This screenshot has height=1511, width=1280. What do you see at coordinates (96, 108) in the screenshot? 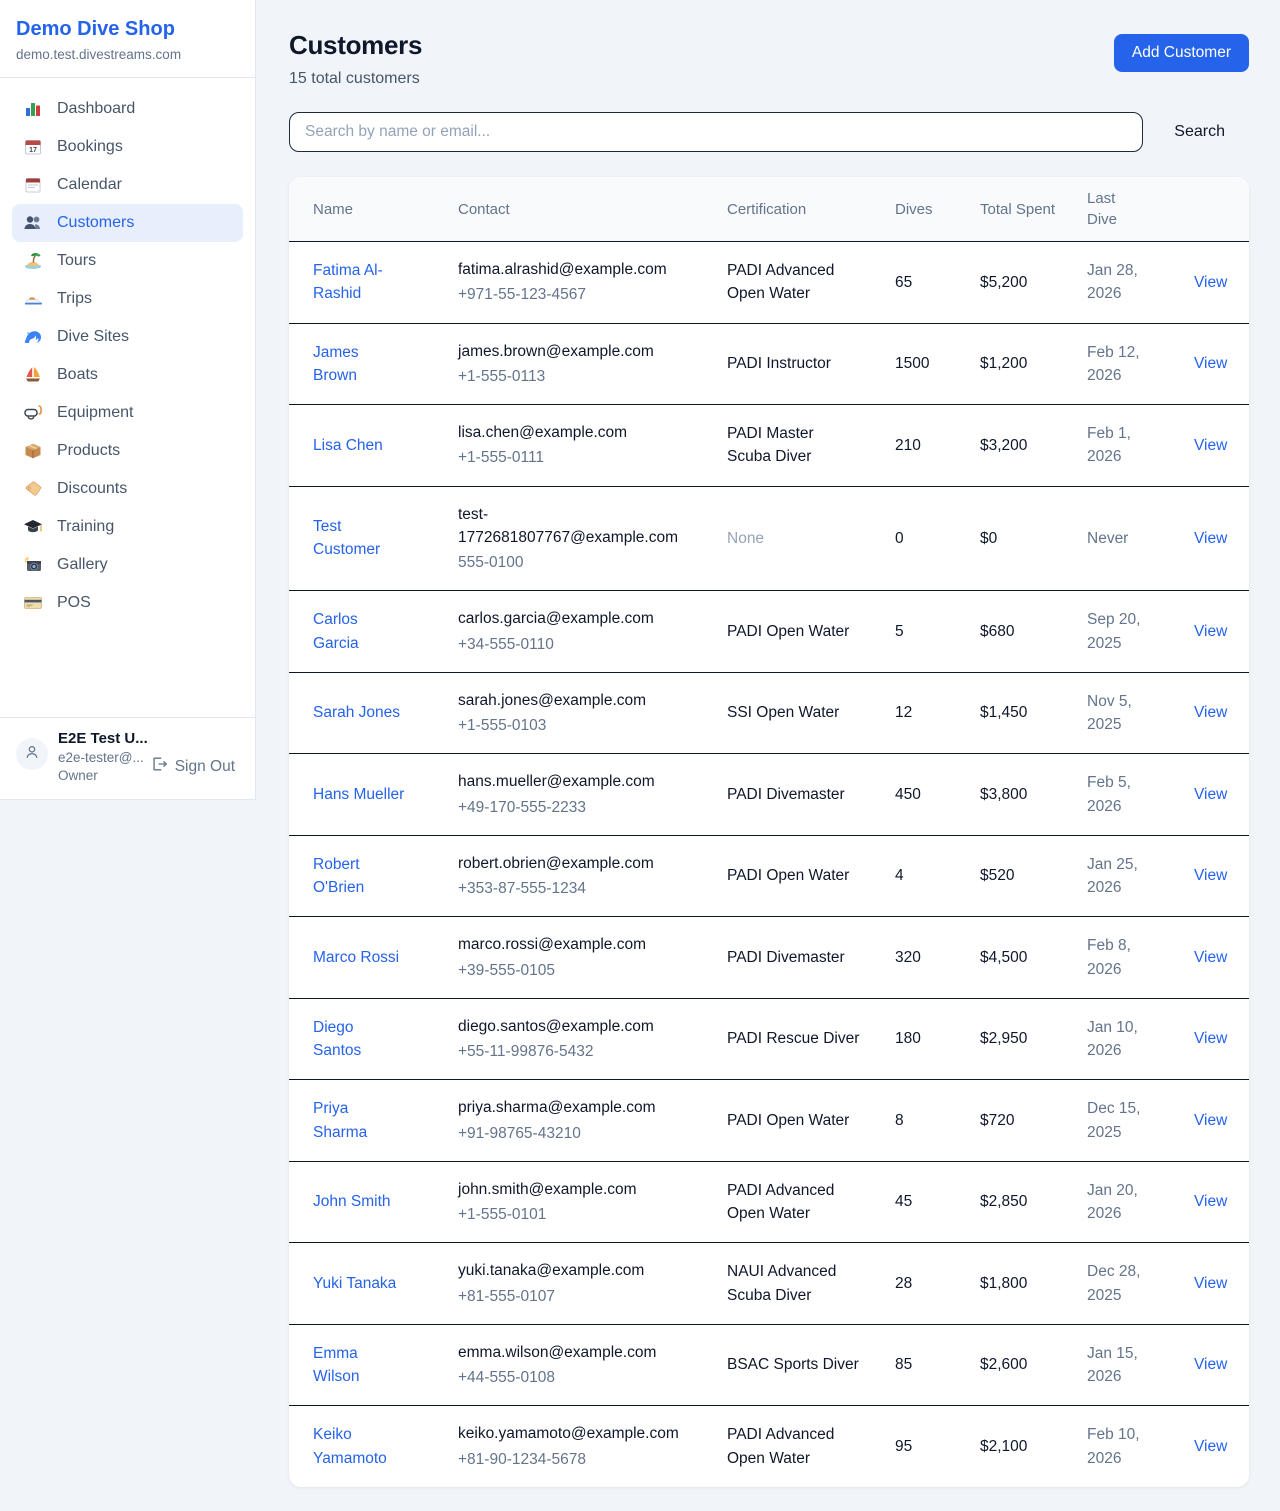
I see `sidebar-item-label: Dashboard` at bounding box center [96, 108].